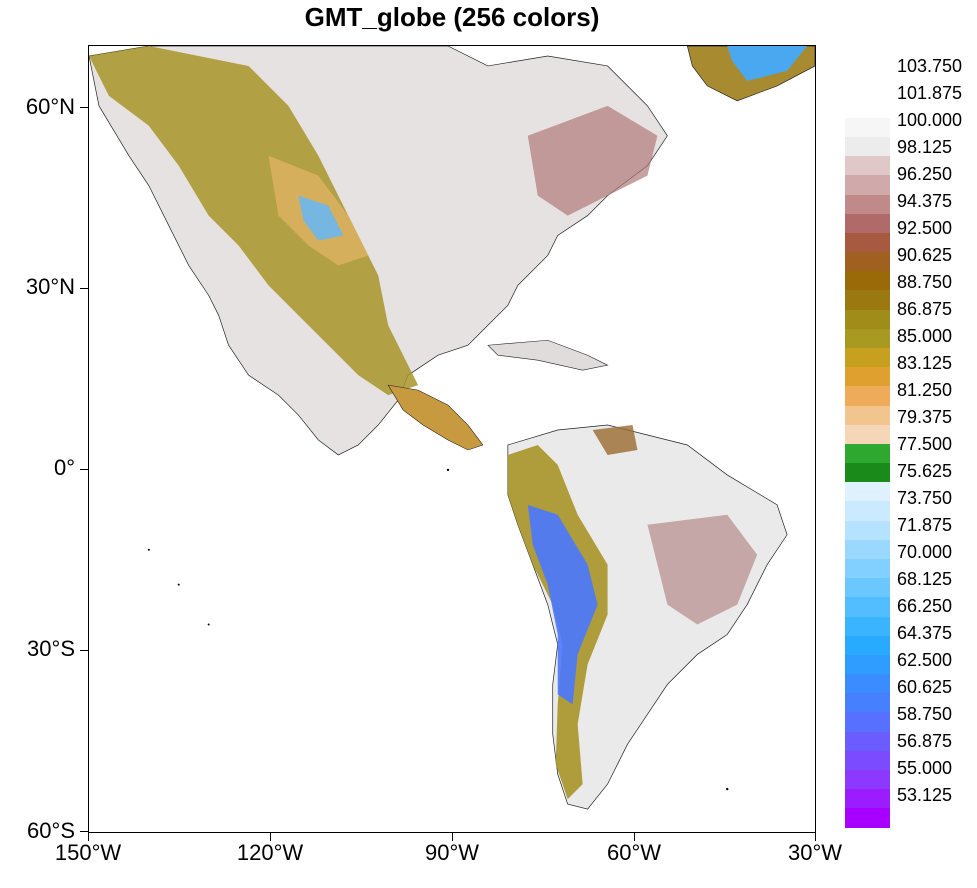 This screenshot has height=888, width=977. Describe the element at coordinates (925, 363) in the screenshot. I see `colorbar-label: 83.125` at that location.